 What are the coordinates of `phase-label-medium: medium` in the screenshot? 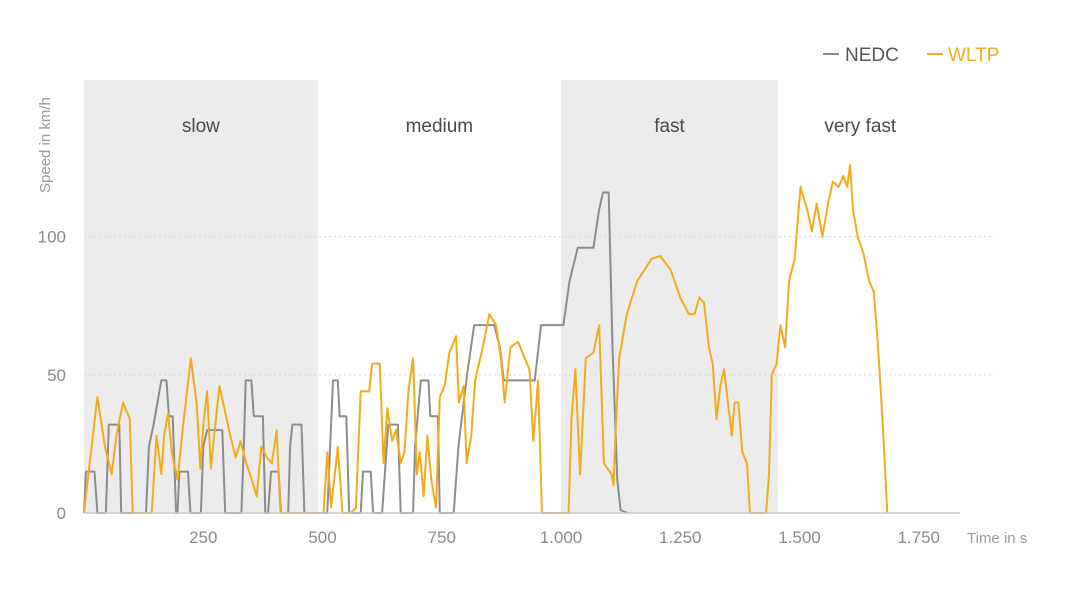 It's located at (440, 126).